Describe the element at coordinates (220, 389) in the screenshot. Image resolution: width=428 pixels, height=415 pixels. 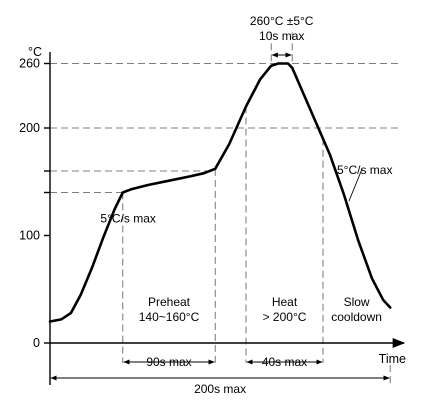
I see `duration-label: 200s max` at that location.